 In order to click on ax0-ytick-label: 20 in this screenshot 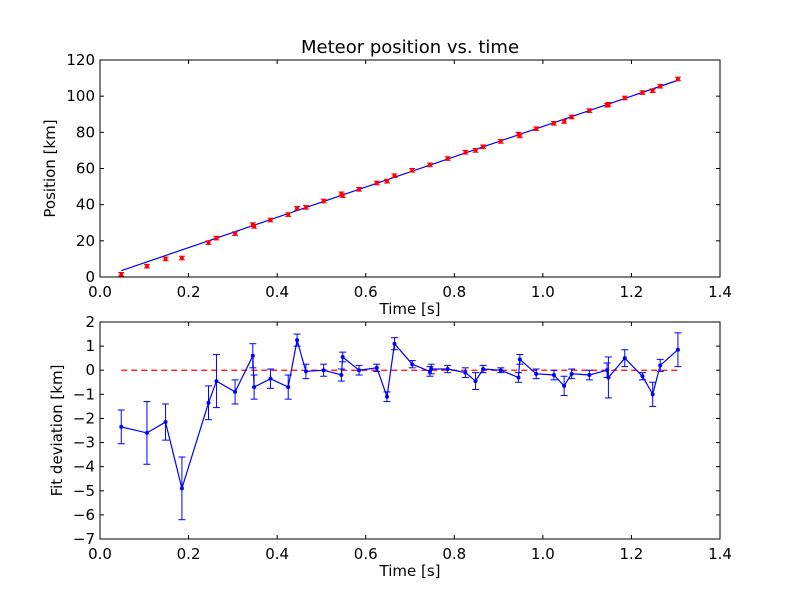, I will do `click(85, 241)`.